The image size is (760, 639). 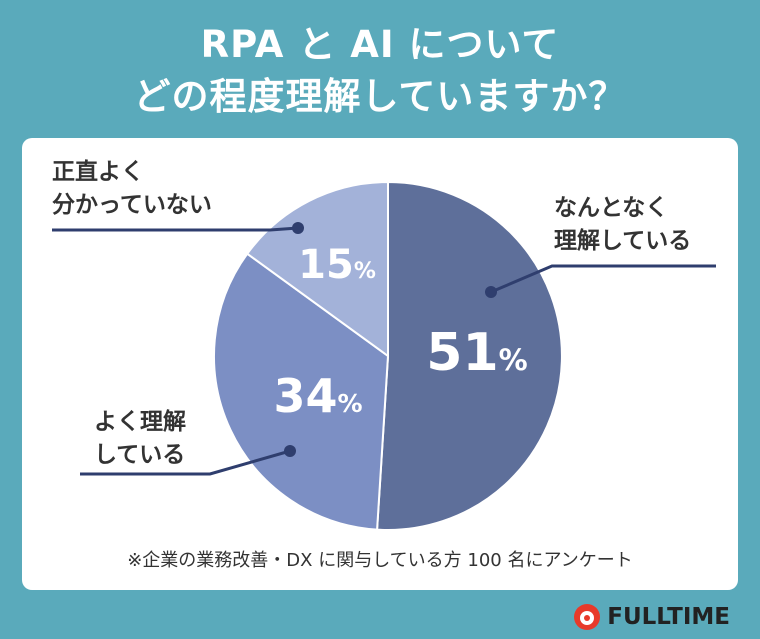 What do you see at coordinates (603, 279) in the screenshot?
I see `leader-somewhat-understand` at bounding box center [603, 279].